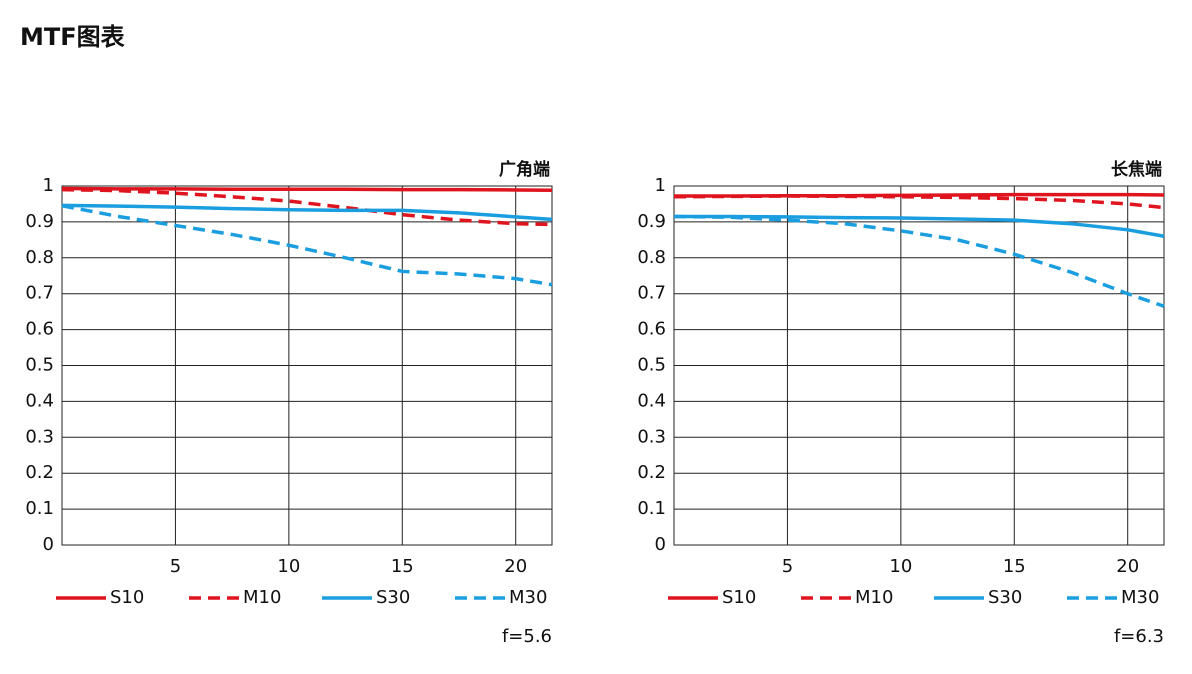  I want to click on chart-title: 长焦端, so click(1136, 169).